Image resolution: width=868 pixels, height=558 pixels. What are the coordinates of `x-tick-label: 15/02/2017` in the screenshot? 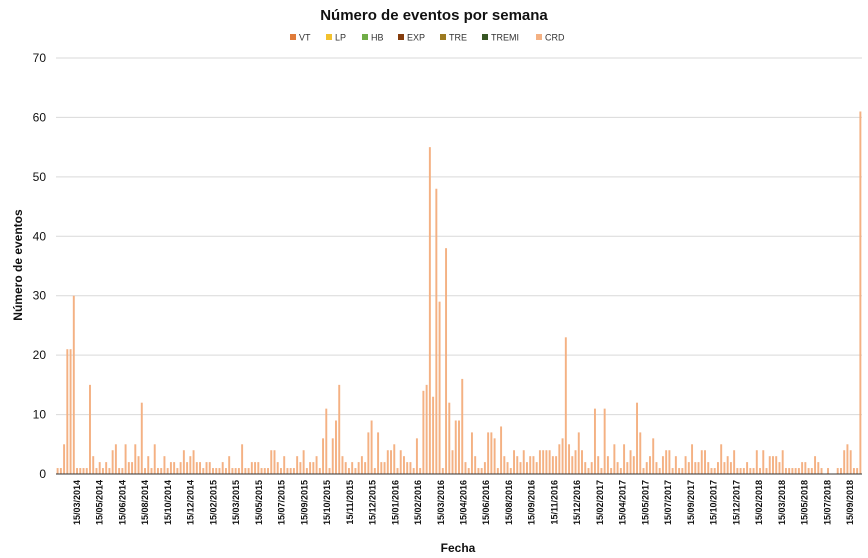 It's located at (600, 502).